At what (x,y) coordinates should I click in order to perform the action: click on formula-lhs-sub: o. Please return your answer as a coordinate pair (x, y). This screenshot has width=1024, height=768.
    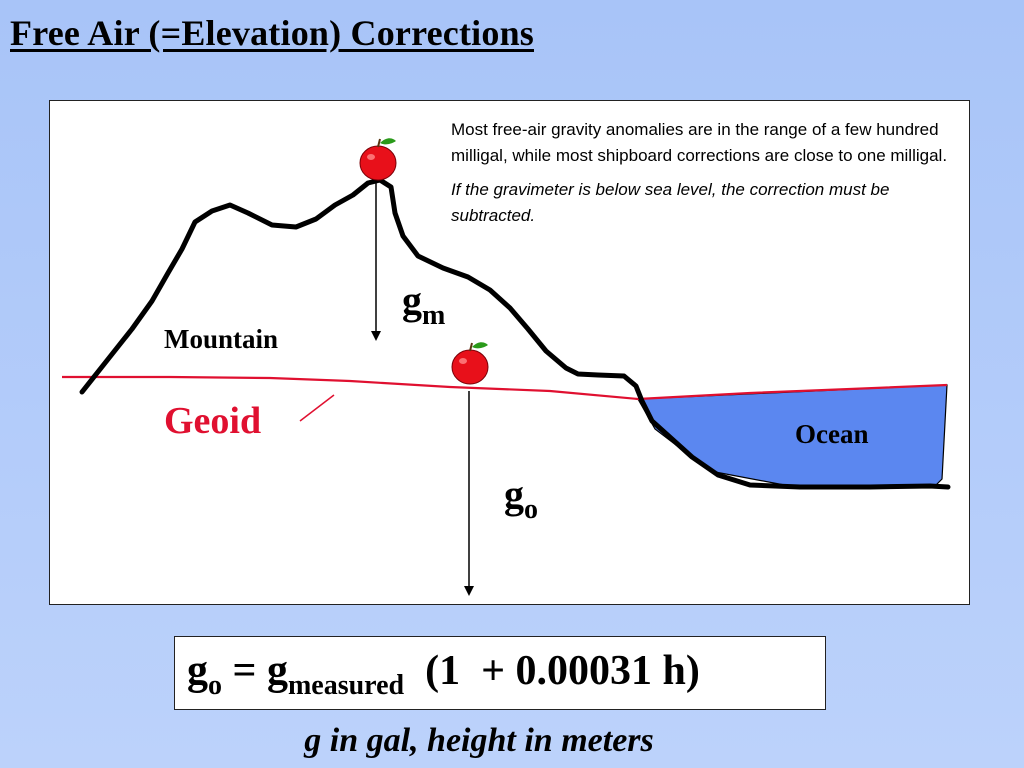
    Looking at the image, I should click on (215, 685).